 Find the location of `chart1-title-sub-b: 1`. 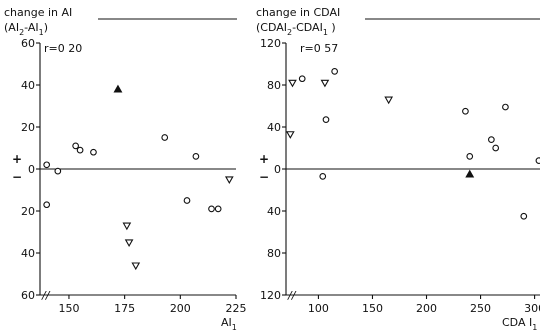

chart1-title-sub-b: 1 is located at coordinates (41, 32).